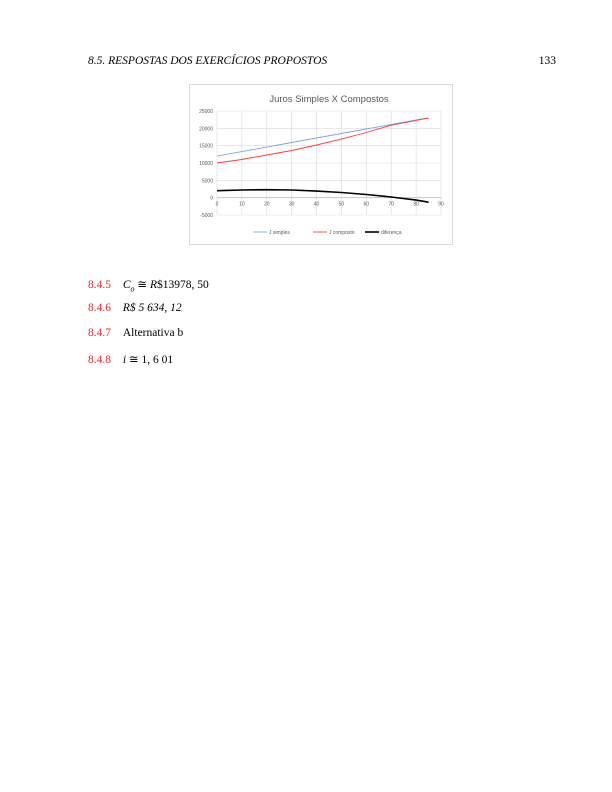 The width and height of the screenshot is (612, 792). Describe the element at coordinates (206, 164) in the screenshot. I see `y-tick-label: 10000` at that location.